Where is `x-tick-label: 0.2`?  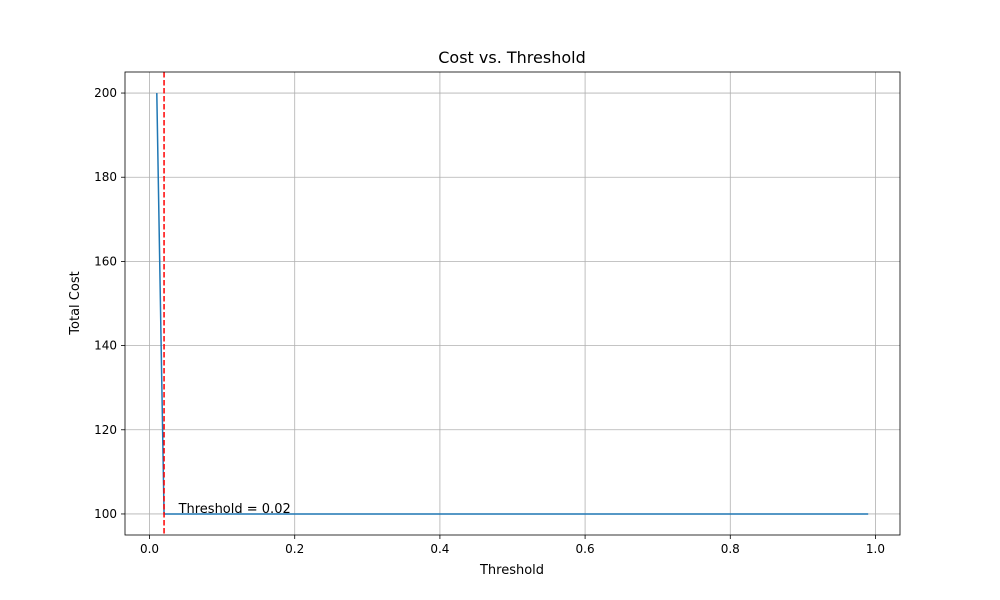
x-tick-label: 0.2 is located at coordinates (294, 549).